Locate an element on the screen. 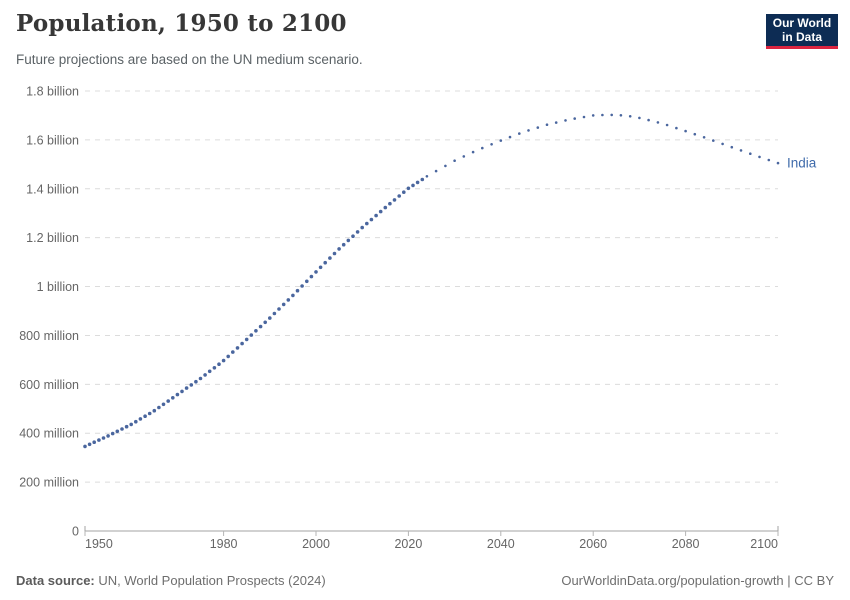 This screenshot has height=600, width=850. y-tick-label: 400 million is located at coordinates (49, 434).